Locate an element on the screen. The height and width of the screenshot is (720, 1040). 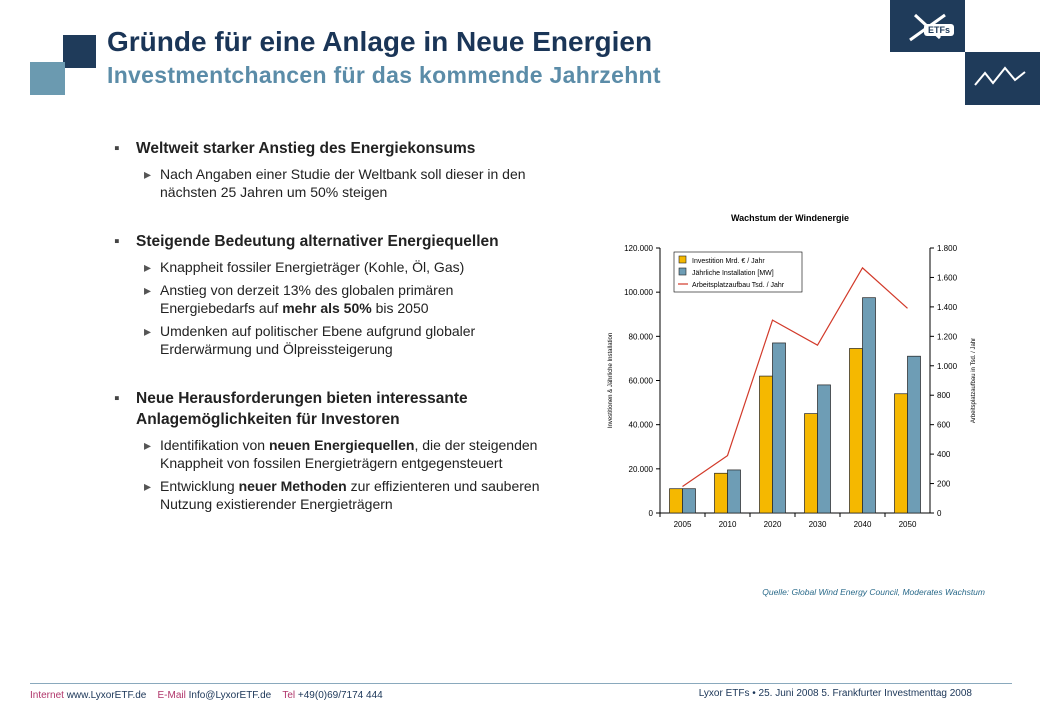
y2-tick-label: 1.800 is located at coordinates (947, 248).